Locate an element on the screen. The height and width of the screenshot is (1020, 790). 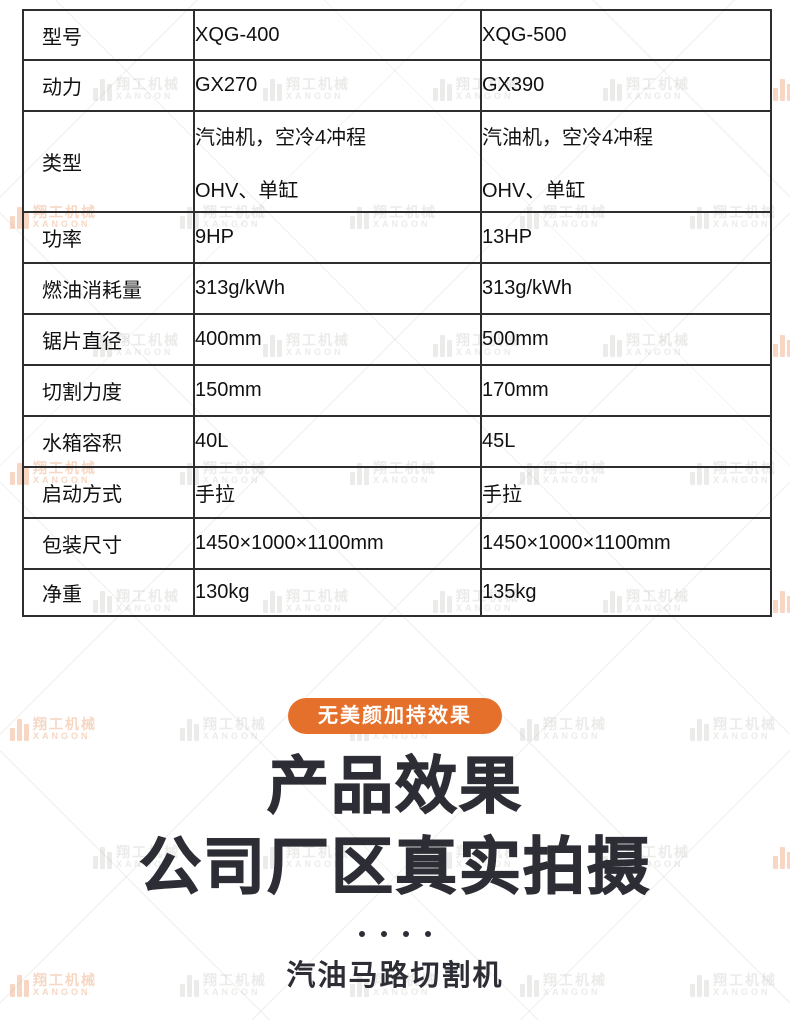
spec-label: 动力 is located at coordinates (108, 85).